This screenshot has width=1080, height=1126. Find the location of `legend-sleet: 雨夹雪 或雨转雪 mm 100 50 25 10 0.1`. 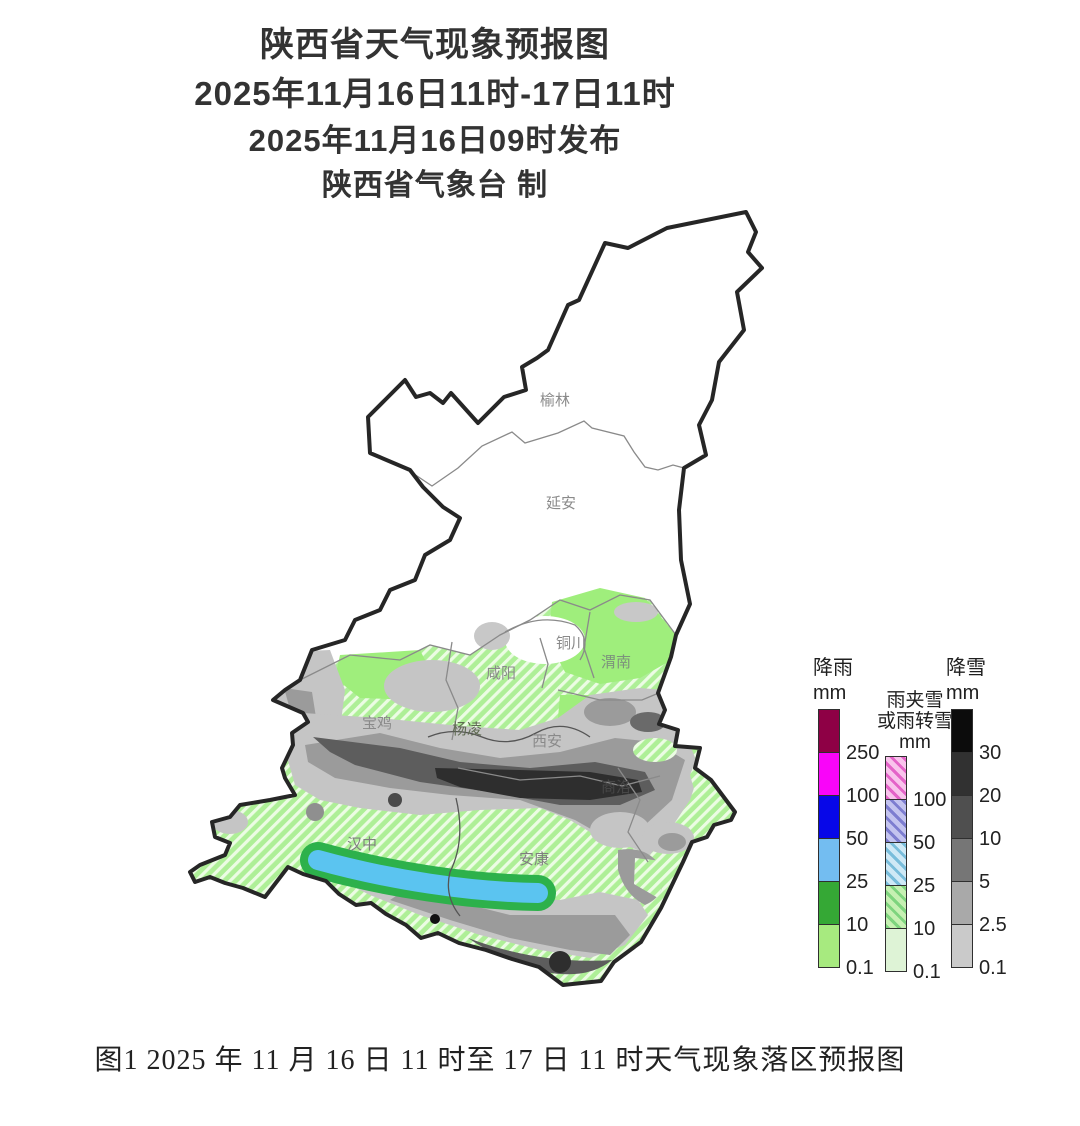

legend-sleet: 雨夹雪 或雨转雪 mm 100 50 25 10 0.1 is located at coordinates (915, 836).